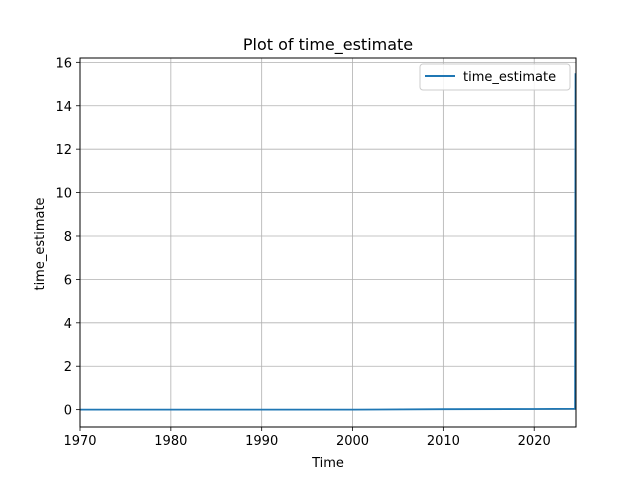  What do you see at coordinates (68, 411) in the screenshot?
I see `y-tick-label: 0` at bounding box center [68, 411].